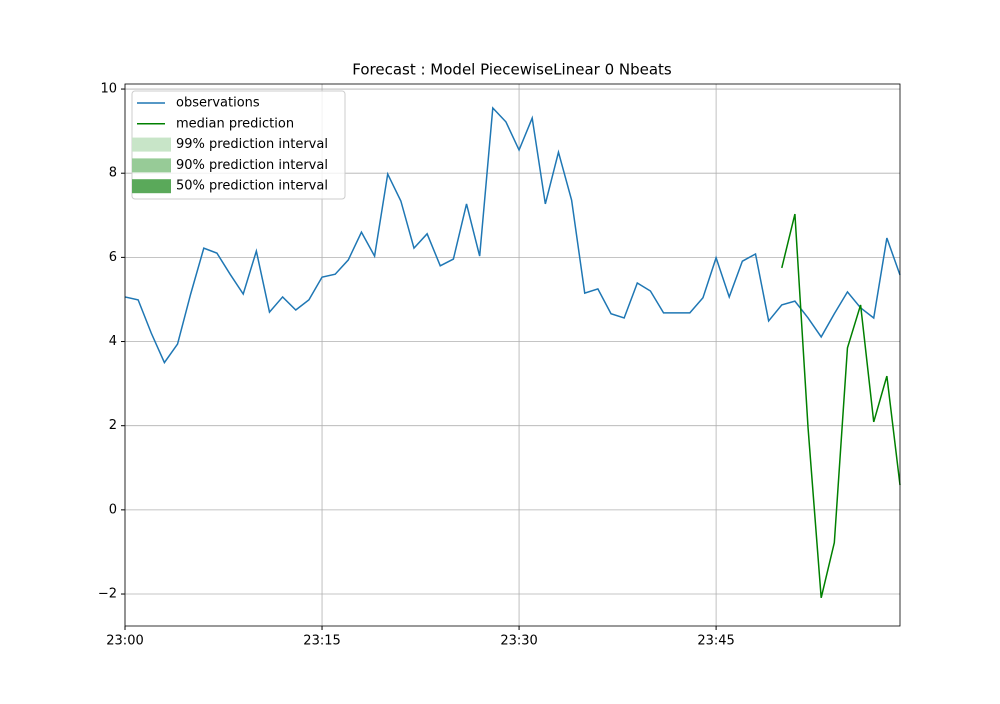  I want to click on y-tick-label: −2, so click(107, 594).